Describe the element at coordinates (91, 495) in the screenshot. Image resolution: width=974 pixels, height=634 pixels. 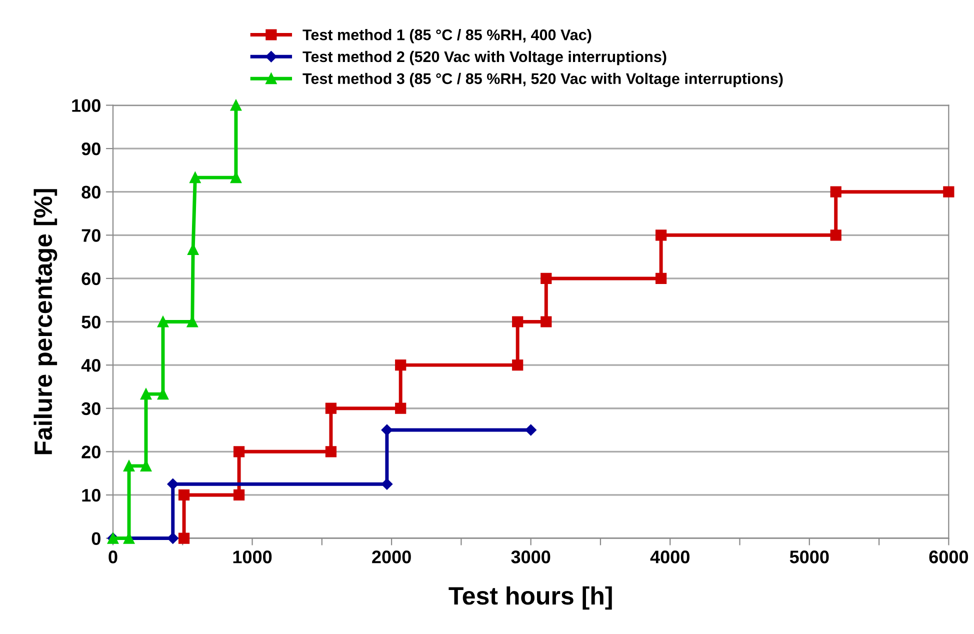
I see `y-tick-label: 10` at that location.